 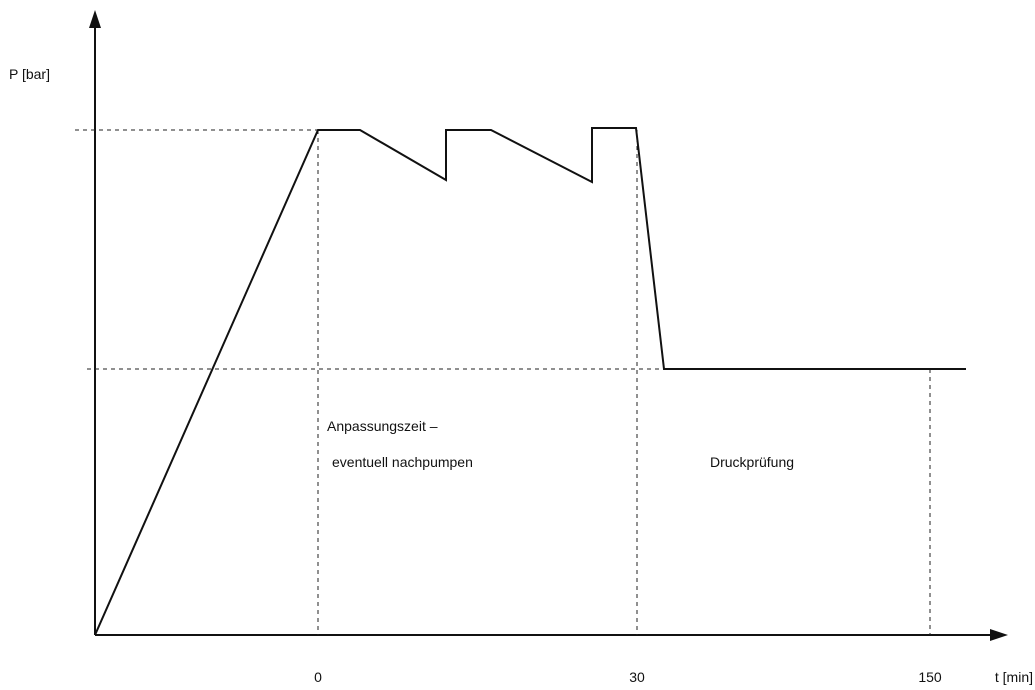 What do you see at coordinates (318, 677) in the screenshot?
I see `x-tick-label-0: 0` at bounding box center [318, 677].